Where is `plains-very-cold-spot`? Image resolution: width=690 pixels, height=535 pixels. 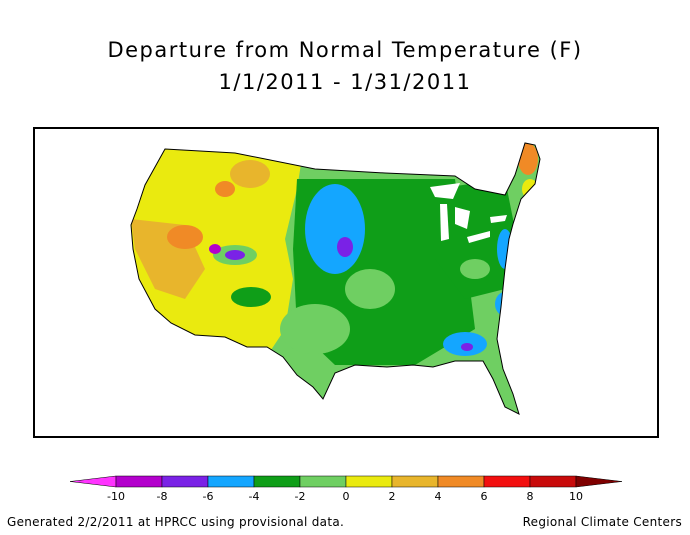 plains-very-cold-spot is located at coordinates (345, 247).